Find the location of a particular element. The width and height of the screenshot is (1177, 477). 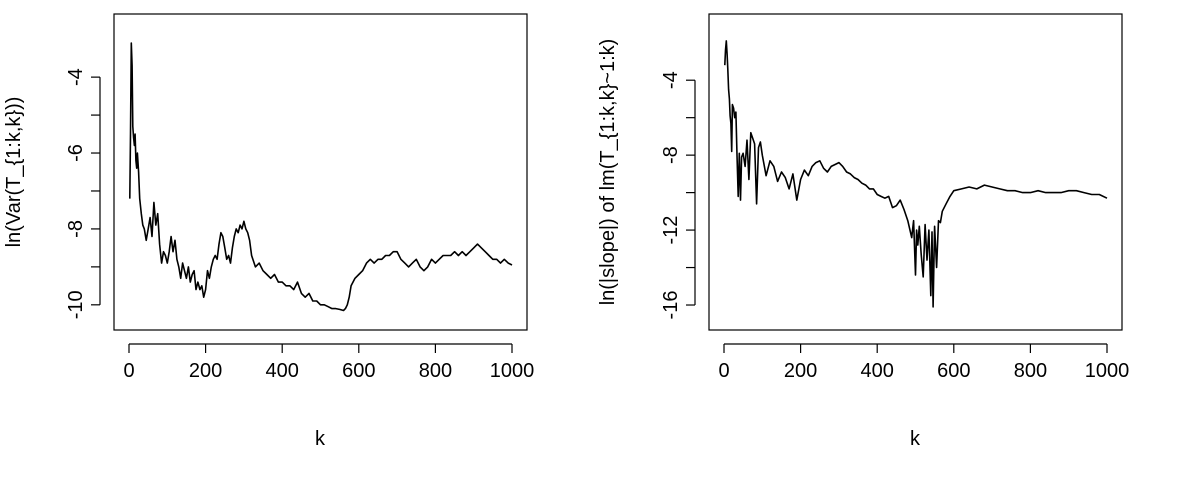

left-y-tick-label: -10 is located at coordinates (76, 304).